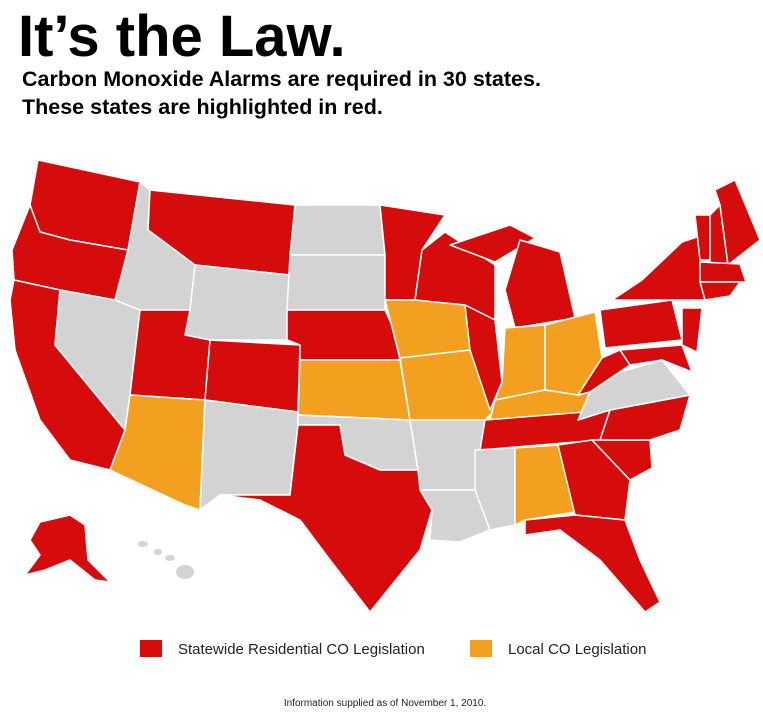 The height and width of the screenshot is (713, 763). Describe the element at coordinates (182, 36) in the screenshot. I see `title: It’s the Law.` at that location.